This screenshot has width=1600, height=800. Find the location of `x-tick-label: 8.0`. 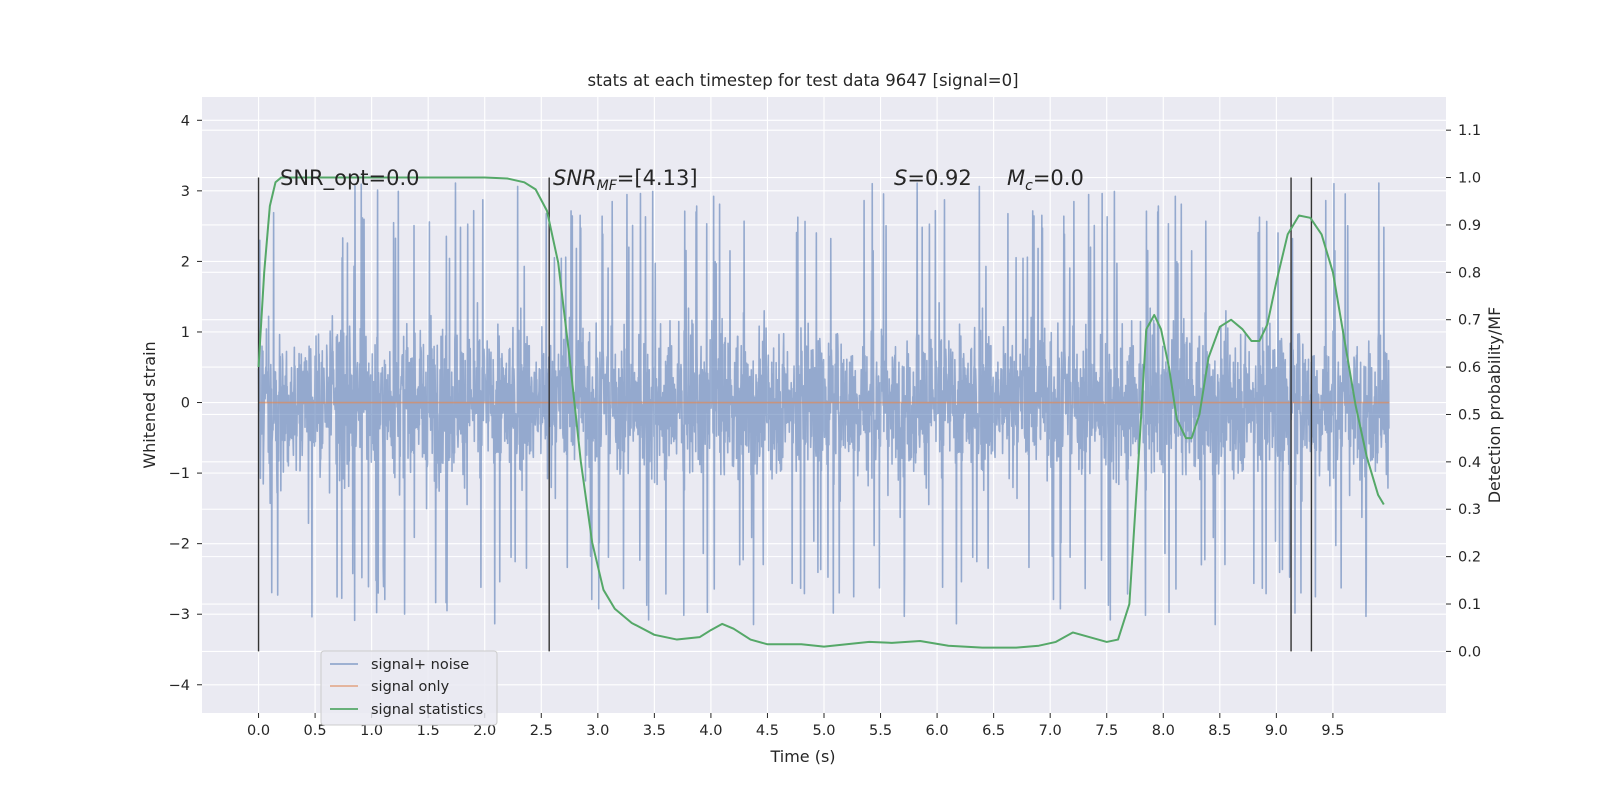

x-tick-label: 8.0 is located at coordinates (1163, 731).